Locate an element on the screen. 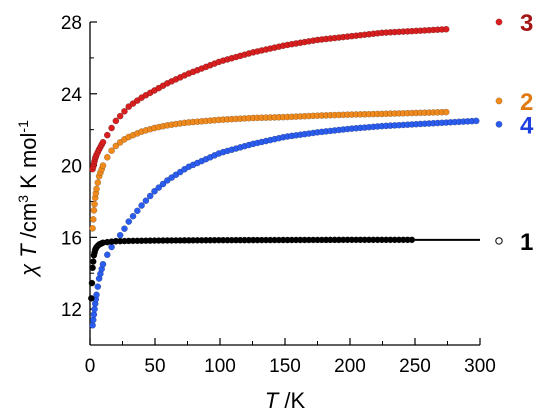 This screenshot has width=550, height=419. x-tick-label: 100 is located at coordinates (220, 366).